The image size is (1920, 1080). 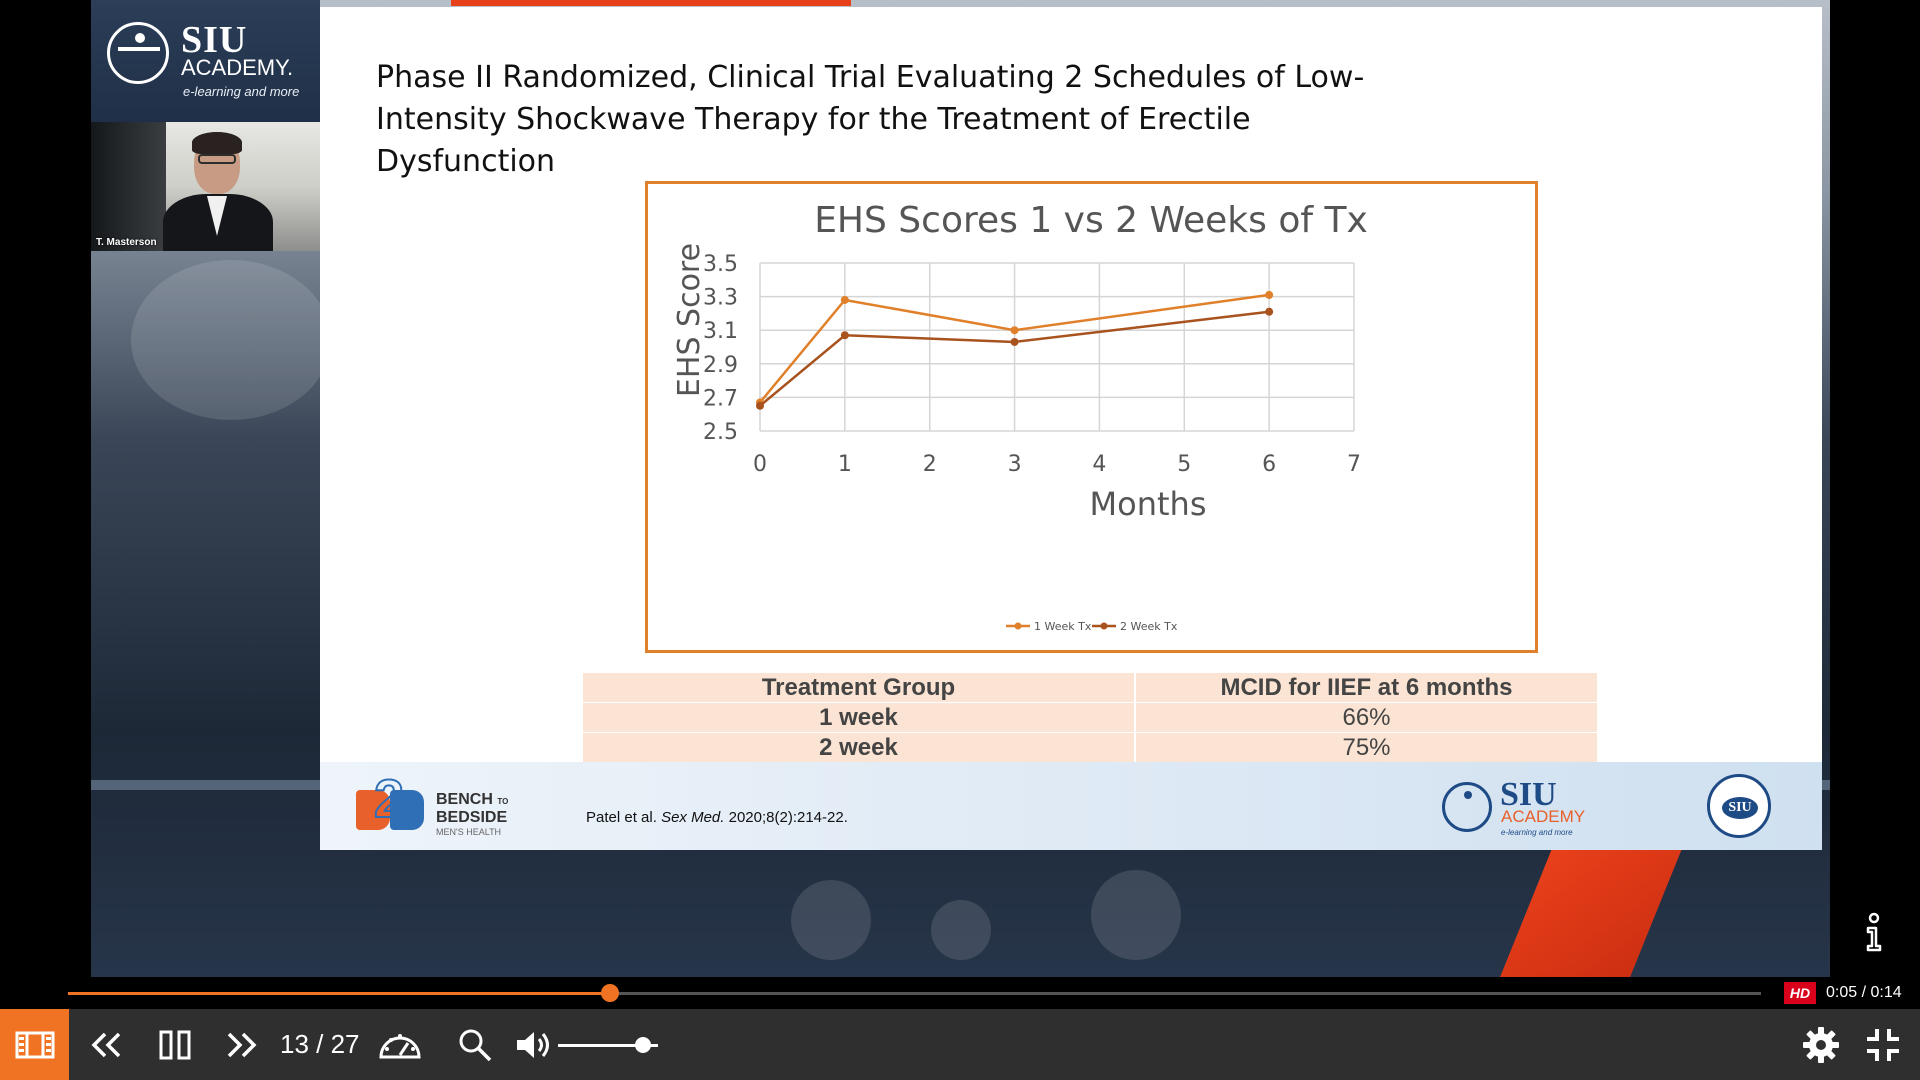 I want to click on gear-icon, so click(x=1821, y=1044).